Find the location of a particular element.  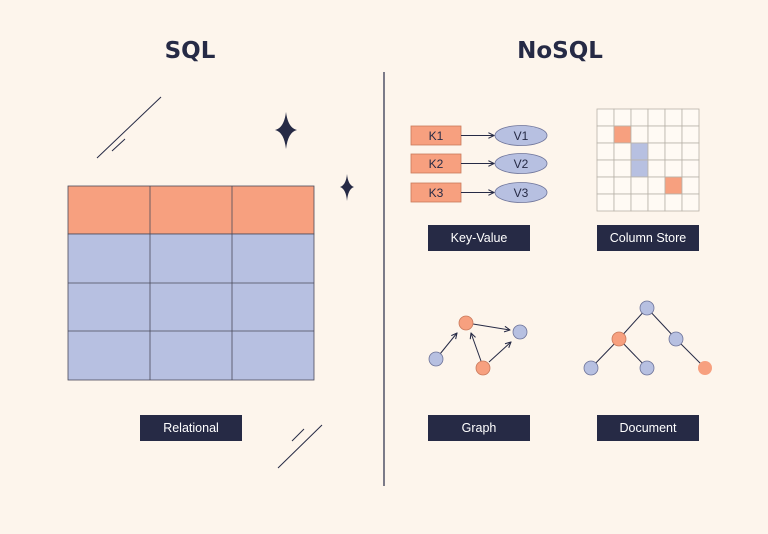

graph-label: Graph is located at coordinates (479, 428).